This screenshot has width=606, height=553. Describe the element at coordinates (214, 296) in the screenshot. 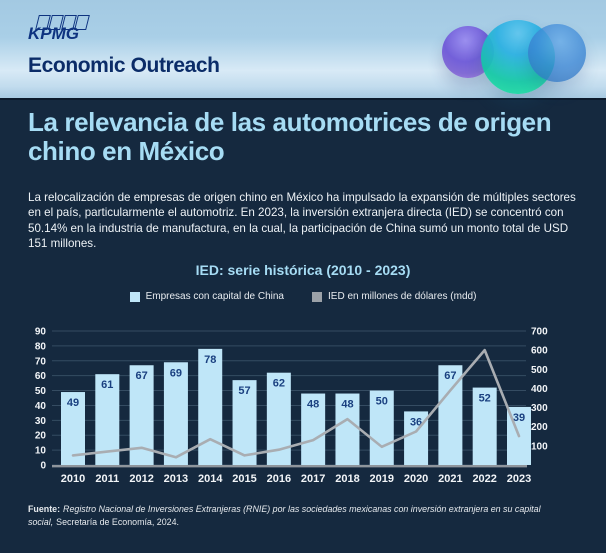

I see `legend-label-bars: Empresas con capital de China` at that location.